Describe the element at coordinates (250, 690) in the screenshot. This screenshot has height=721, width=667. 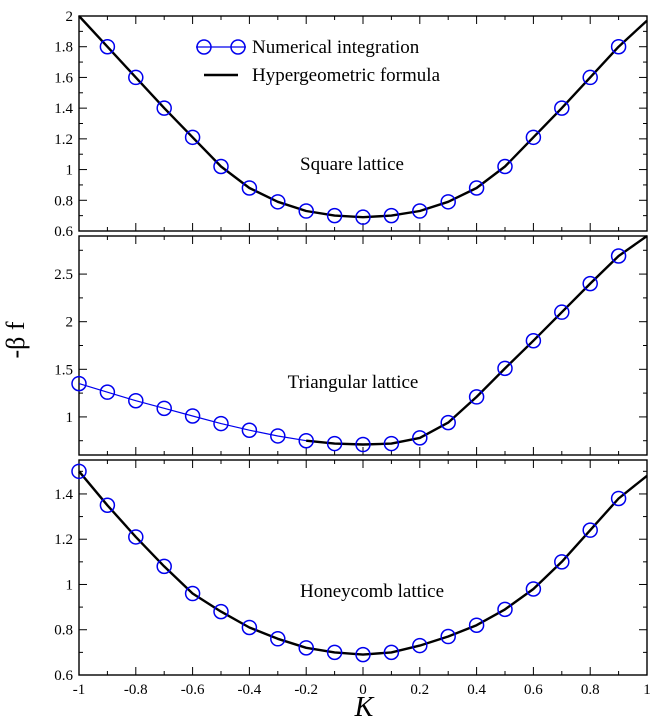
I see `x-tick-label: -0.4` at that location.